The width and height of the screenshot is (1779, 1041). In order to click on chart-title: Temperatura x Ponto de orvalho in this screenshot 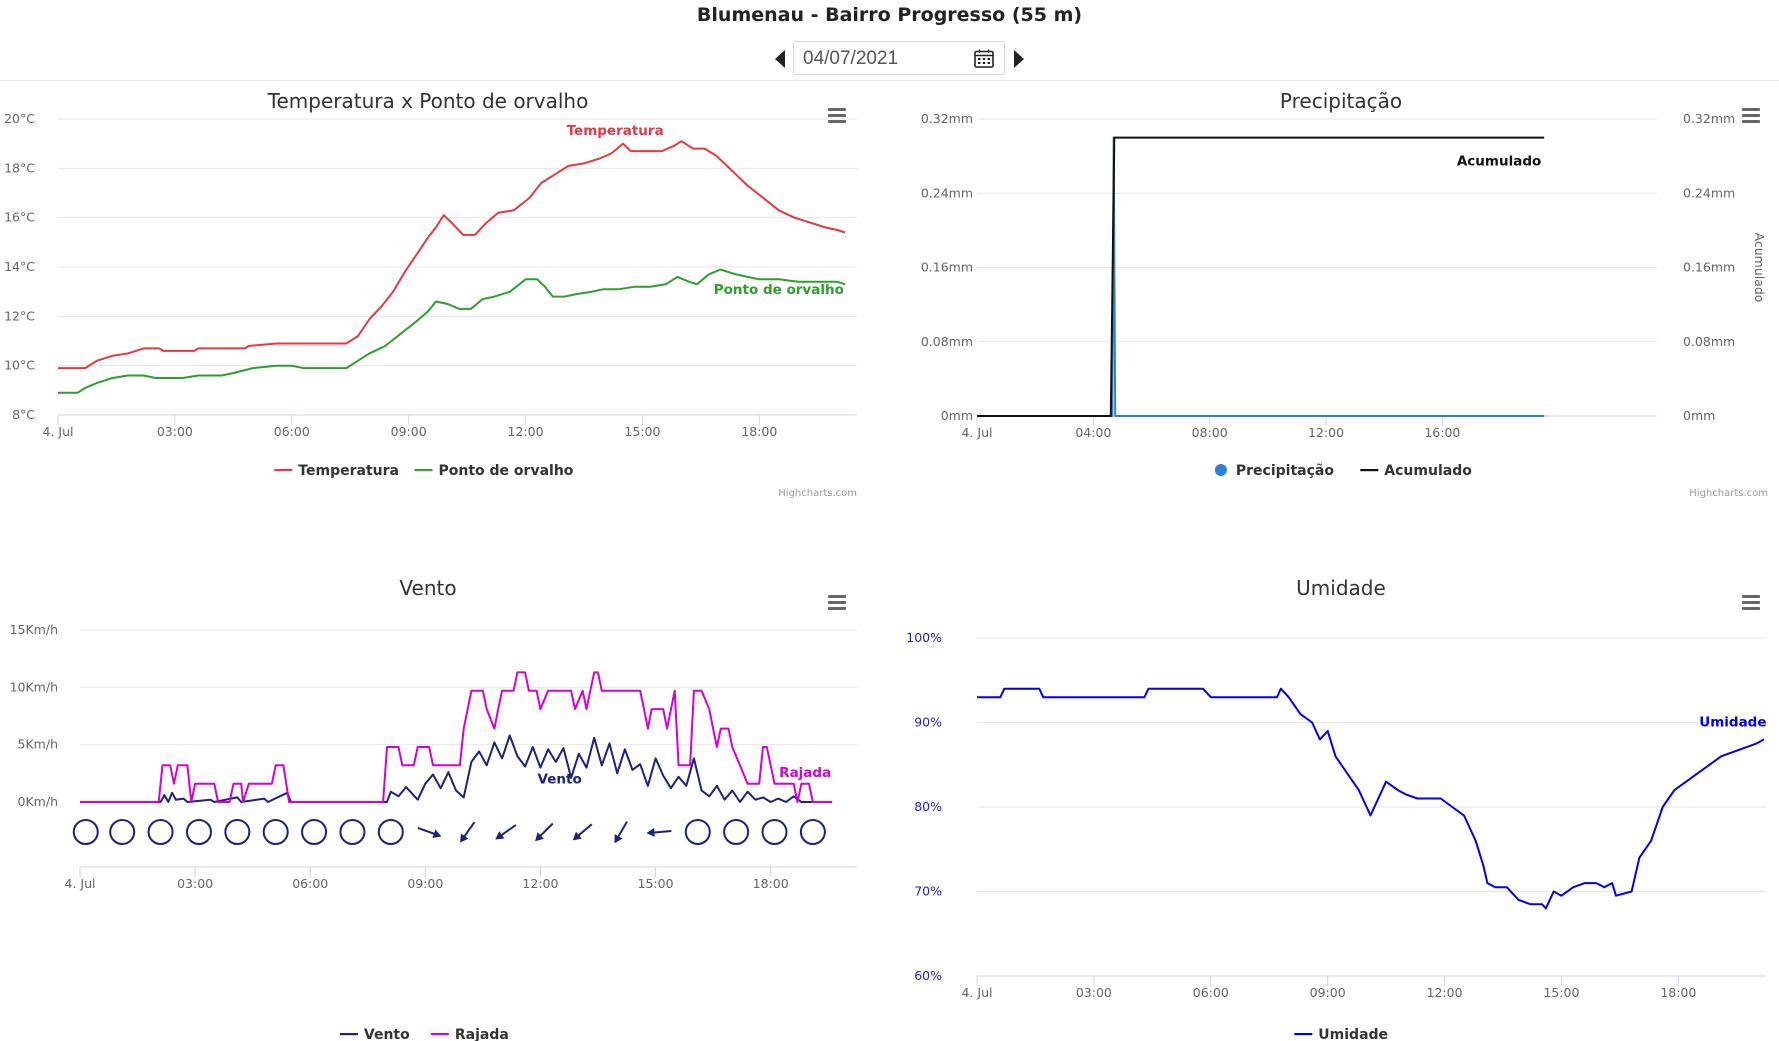, I will do `click(428, 101)`.